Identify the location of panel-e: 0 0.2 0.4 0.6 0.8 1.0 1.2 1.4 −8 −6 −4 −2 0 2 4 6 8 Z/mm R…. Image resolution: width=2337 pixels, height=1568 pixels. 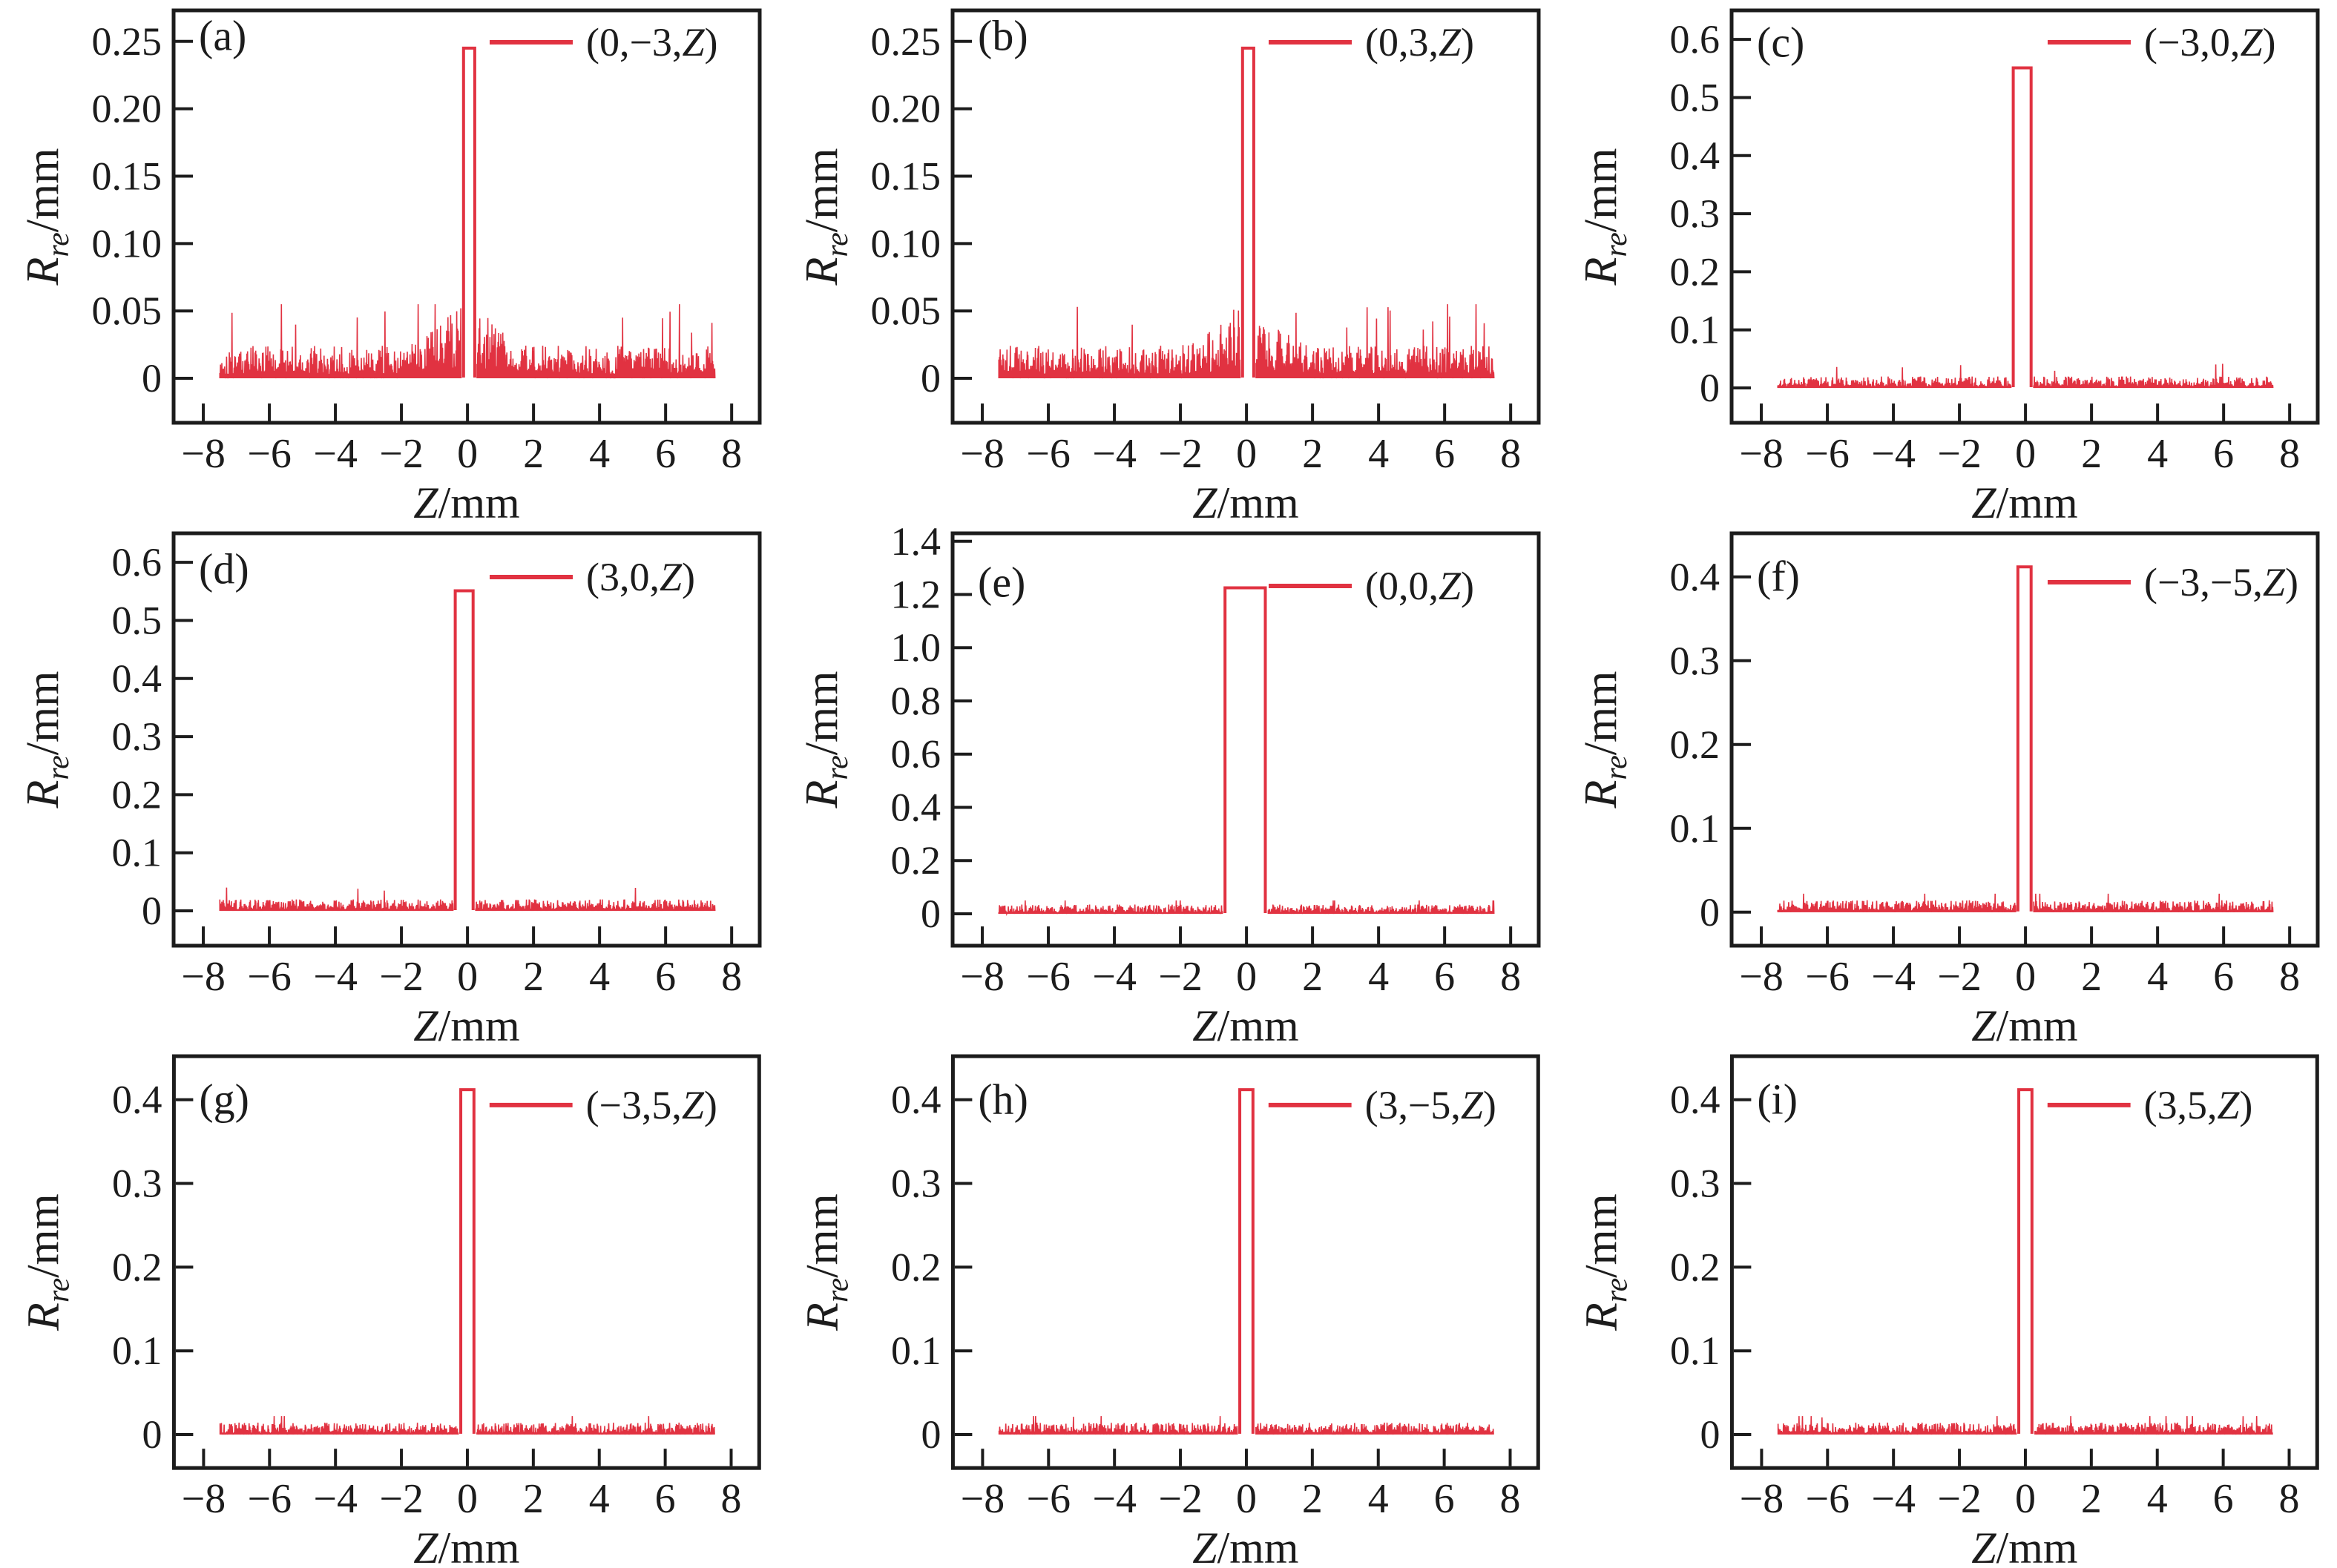
(1168, 784).